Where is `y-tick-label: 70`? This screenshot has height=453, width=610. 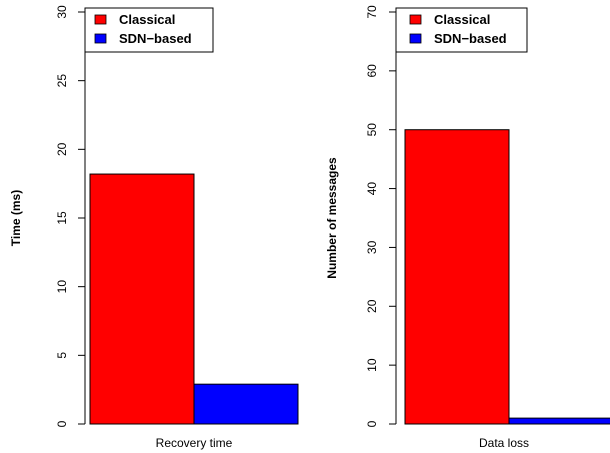
y-tick-label: 70 is located at coordinates (372, 12).